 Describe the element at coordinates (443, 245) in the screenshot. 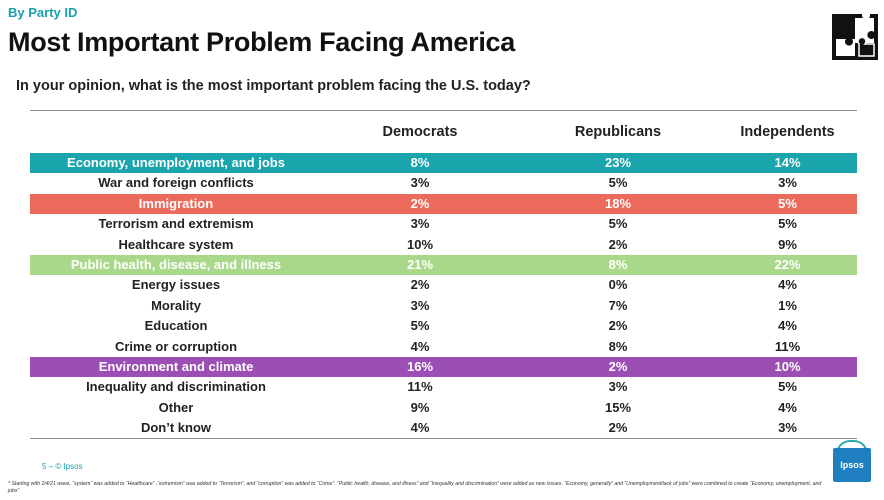

I see `table-row: Healthcare system 10% 2% 9%` at that location.